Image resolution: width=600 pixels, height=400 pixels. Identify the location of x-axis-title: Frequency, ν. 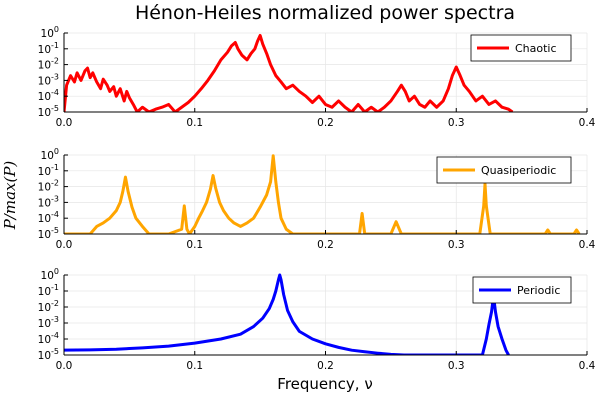
(324, 384).